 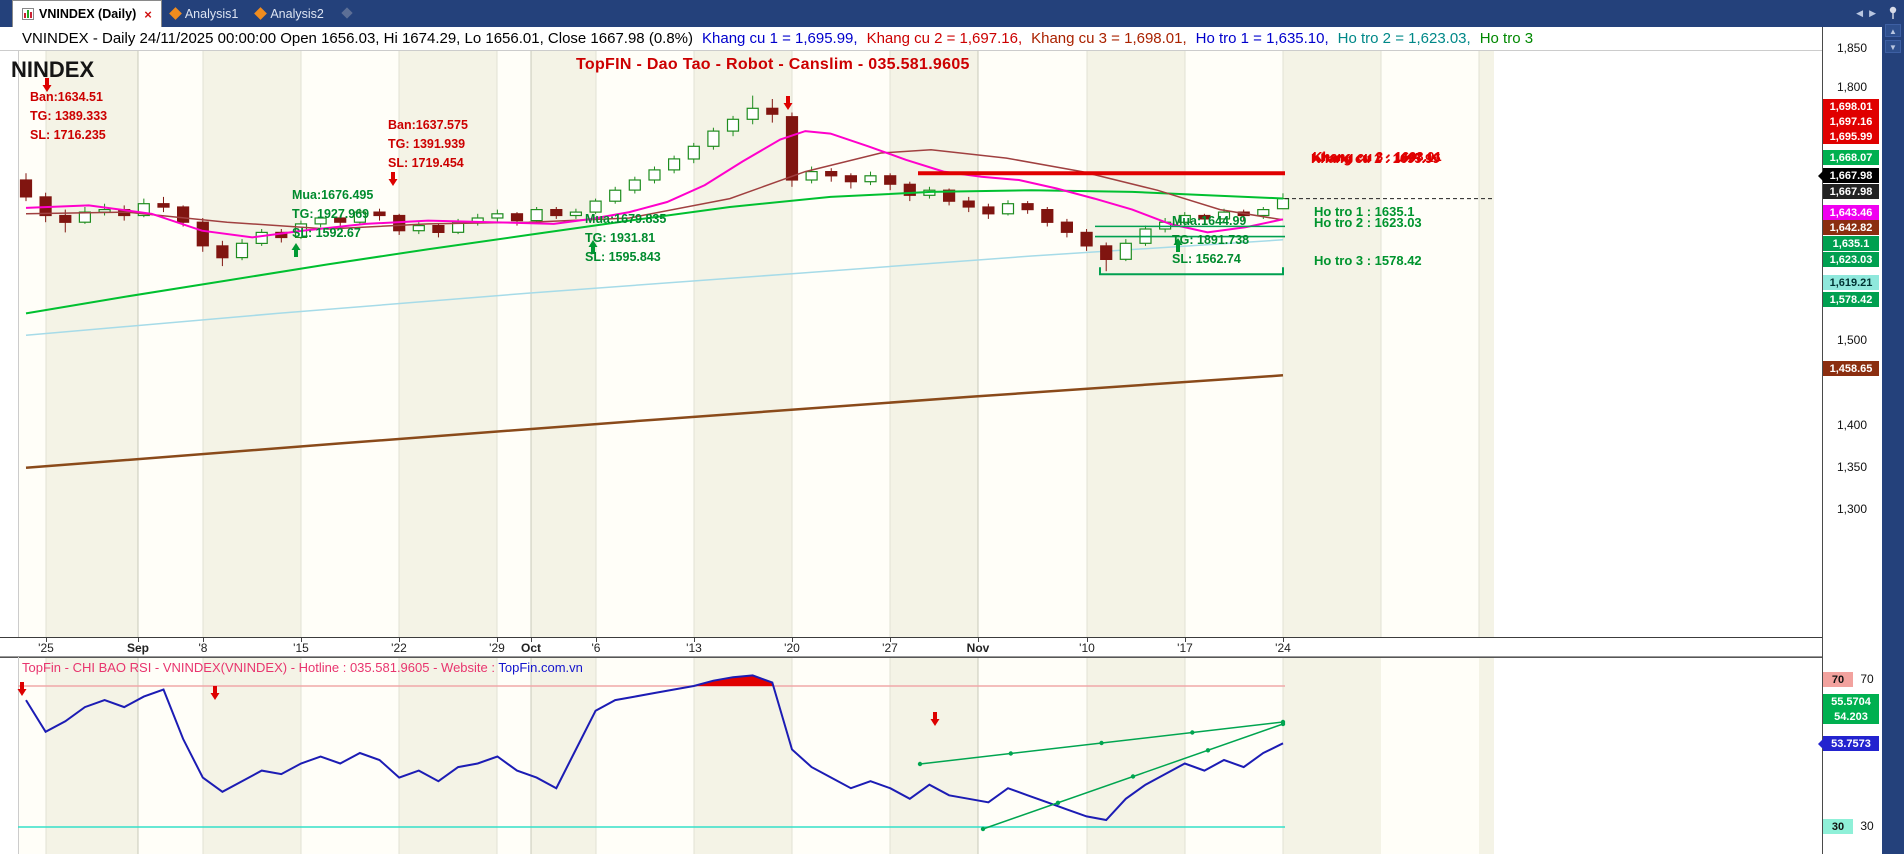 I want to click on close-tab-icon: ×, so click(x=148, y=14).